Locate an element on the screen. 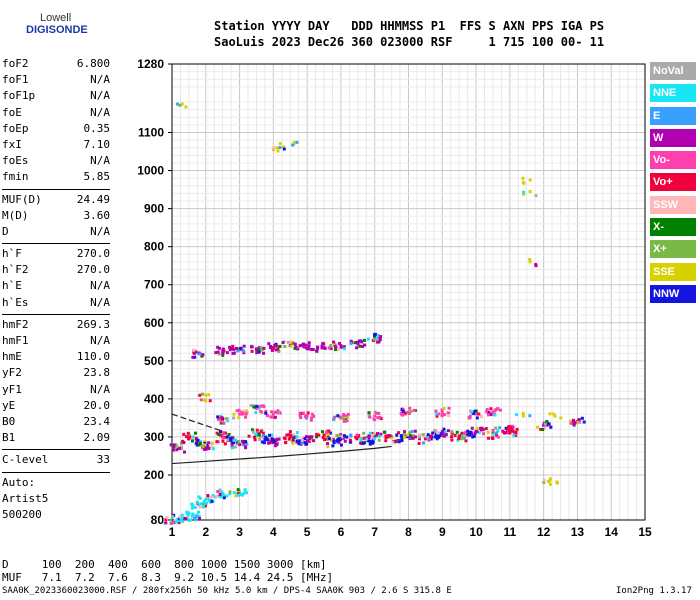 This screenshot has width=700, height=600. y-tick-label: 300 is located at coordinates (154, 437).